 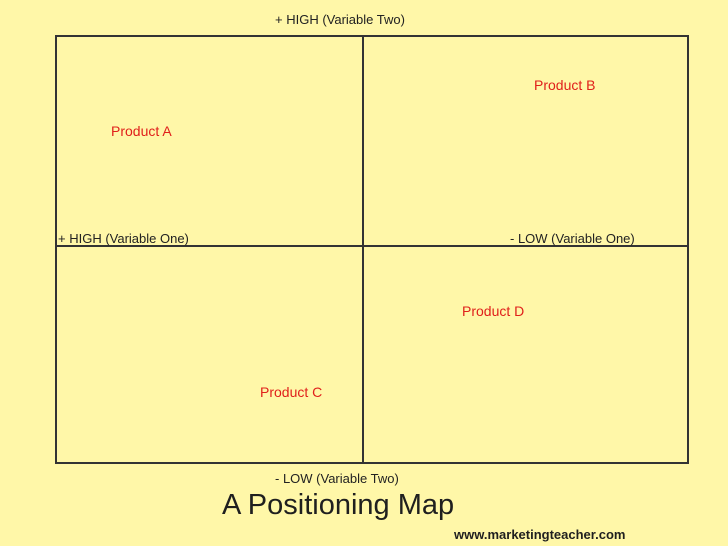 What do you see at coordinates (338, 505) in the screenshot?
I see `page-title: A Positioning Map` at bounding box center [338, 505].